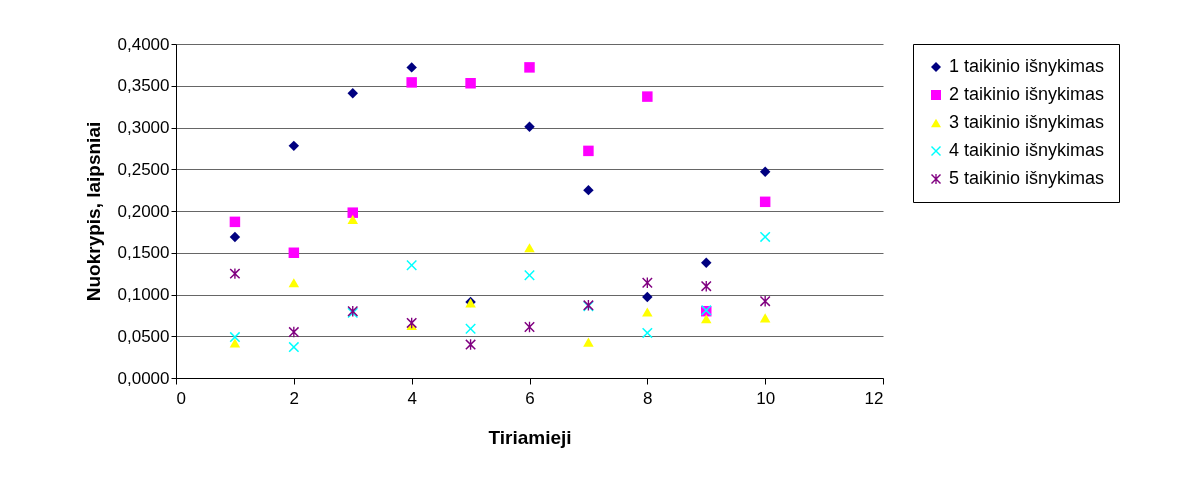 The width and height of the screenshot is (1198, 492). What do you see at coordinates (1027, 178) in the screenshot?
I see `legend-label: 5 taikinio išnykimas` at bounding box center [1027, 178].